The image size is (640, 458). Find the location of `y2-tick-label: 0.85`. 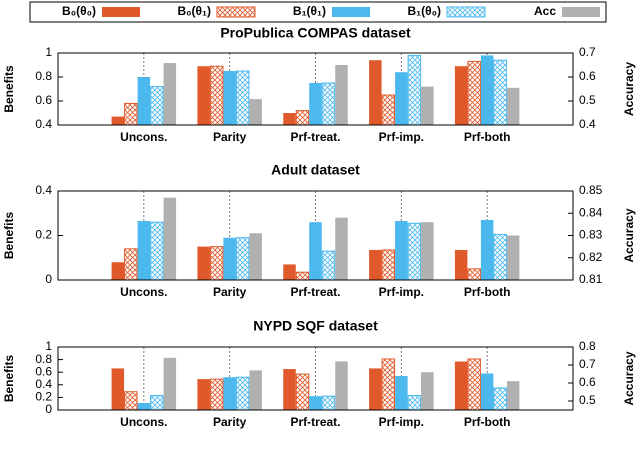

y2-tick-label: 0.85 is located at coordinates (591, 190).